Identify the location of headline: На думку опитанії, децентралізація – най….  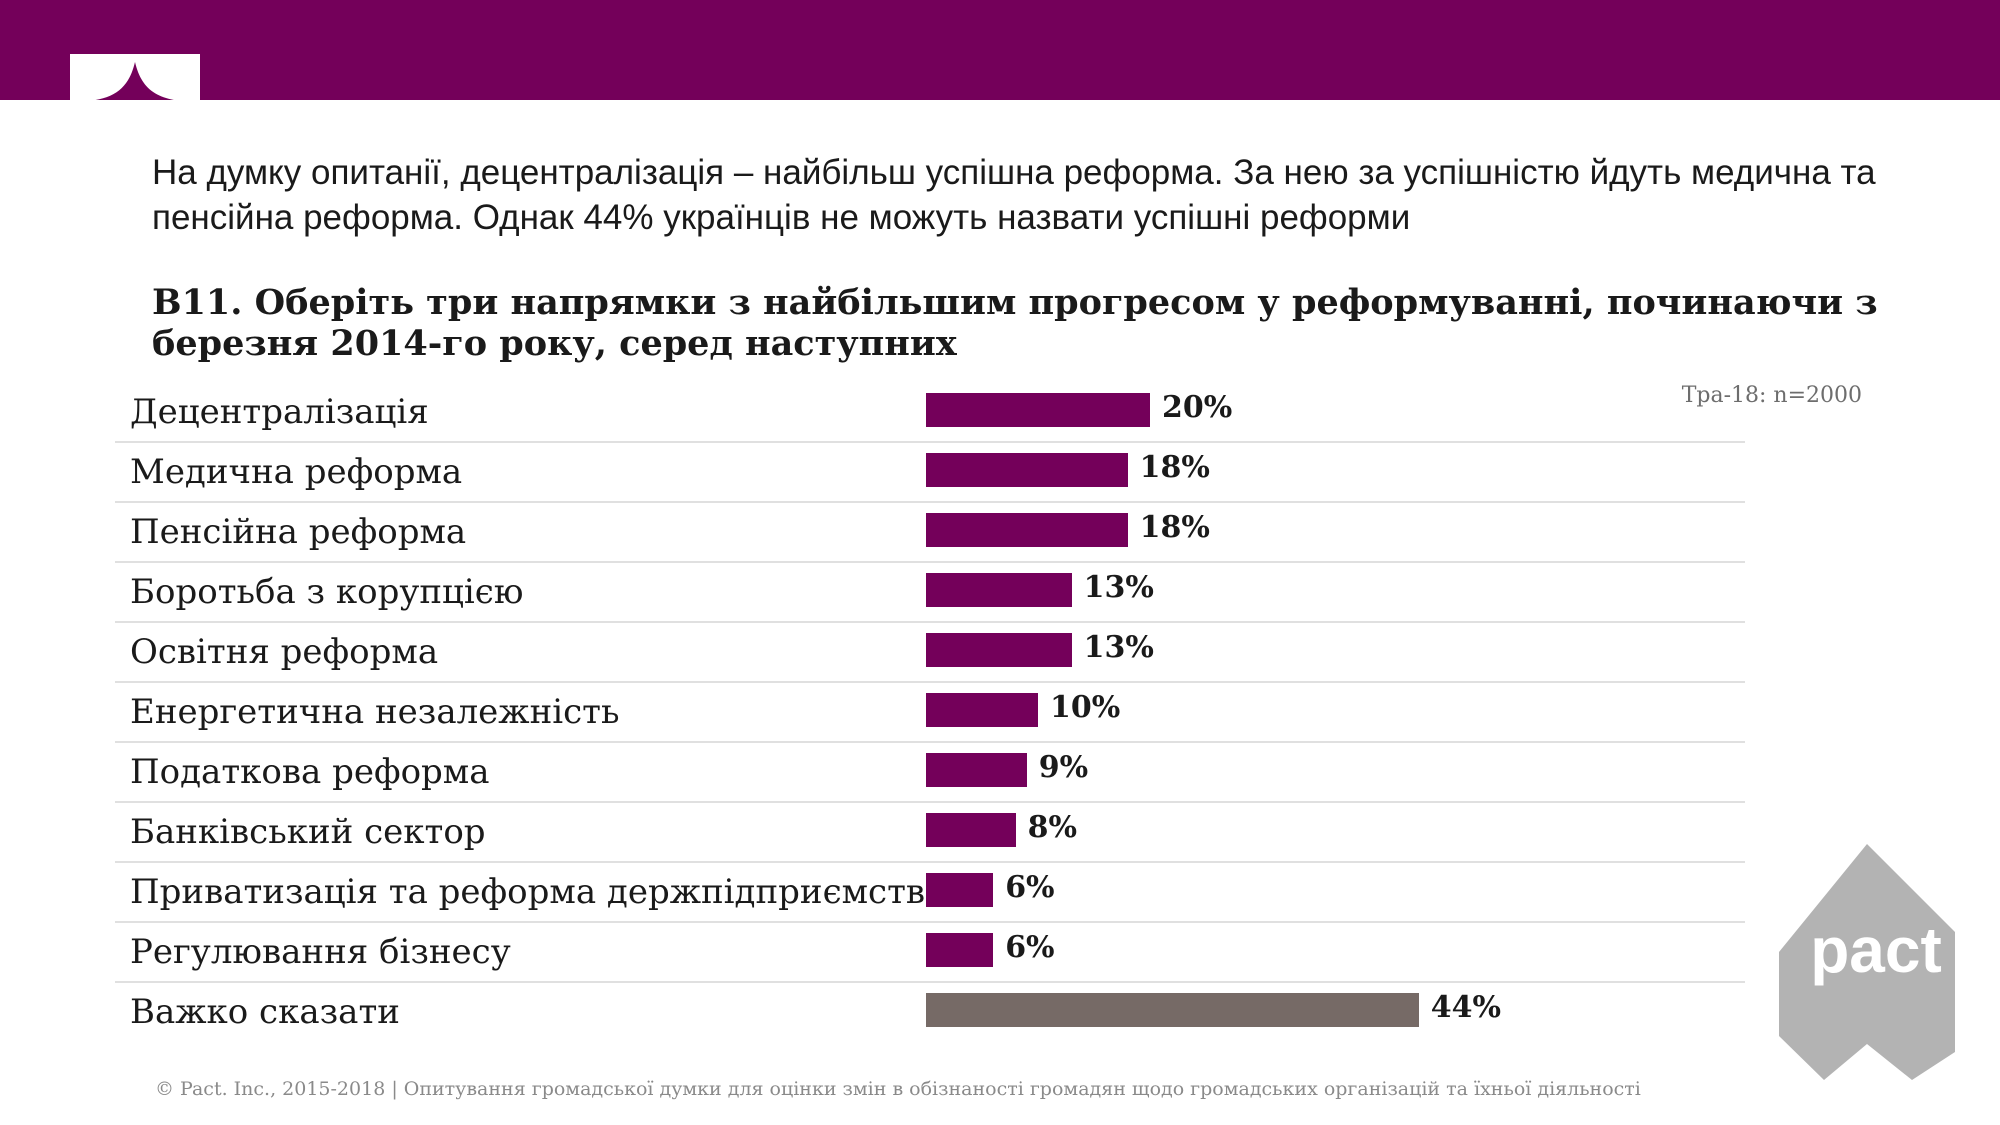
(1014, 195).